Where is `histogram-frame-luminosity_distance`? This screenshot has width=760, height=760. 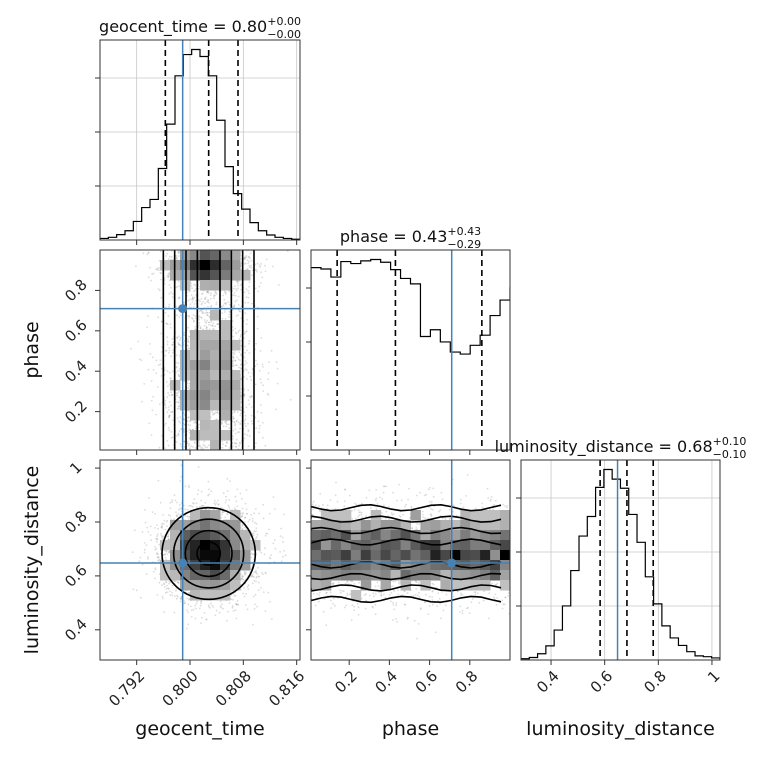
histogram-frame-luminosity_distance is located at coordinates (620, 560).